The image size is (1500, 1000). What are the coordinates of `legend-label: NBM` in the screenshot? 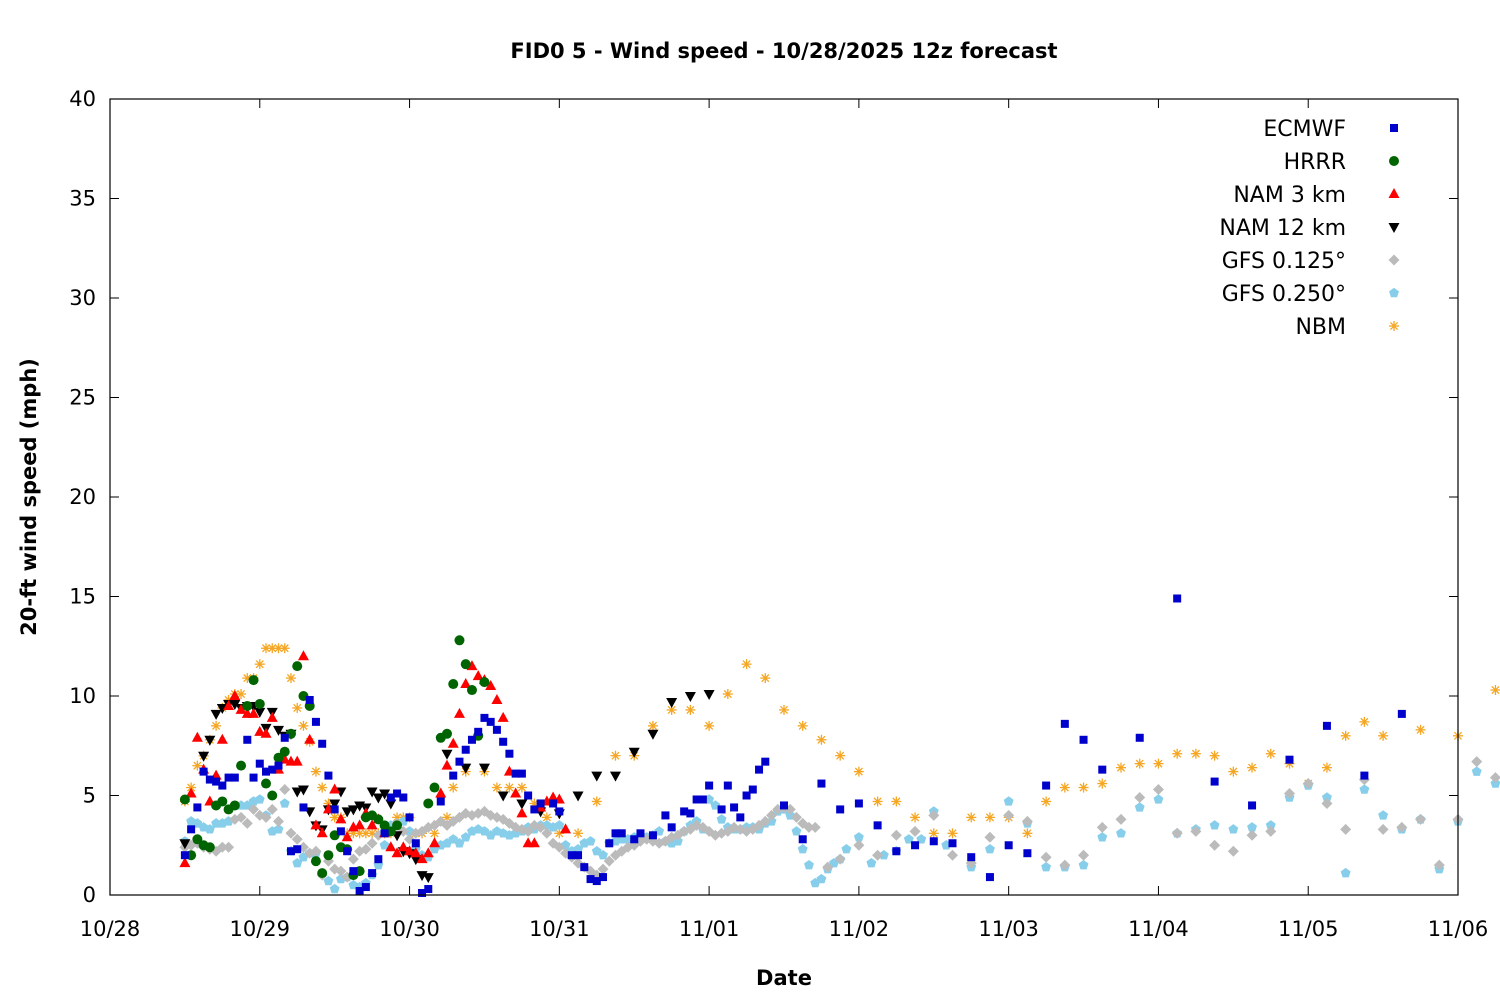 It's located at (1320, 327).